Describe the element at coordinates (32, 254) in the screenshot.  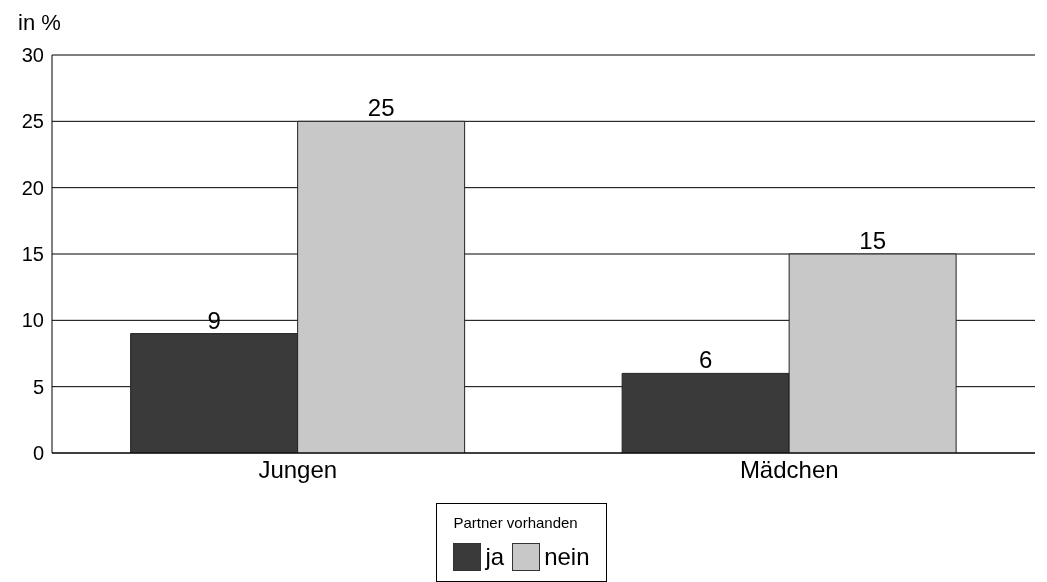
I see `y-tick-label: 15` at that location.